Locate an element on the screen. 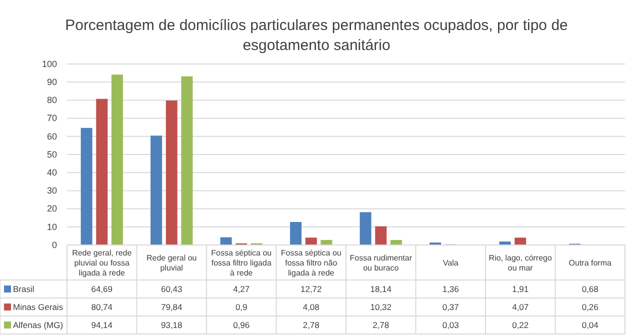  y-tick-label: 0 is located at coordinates (54, 245).